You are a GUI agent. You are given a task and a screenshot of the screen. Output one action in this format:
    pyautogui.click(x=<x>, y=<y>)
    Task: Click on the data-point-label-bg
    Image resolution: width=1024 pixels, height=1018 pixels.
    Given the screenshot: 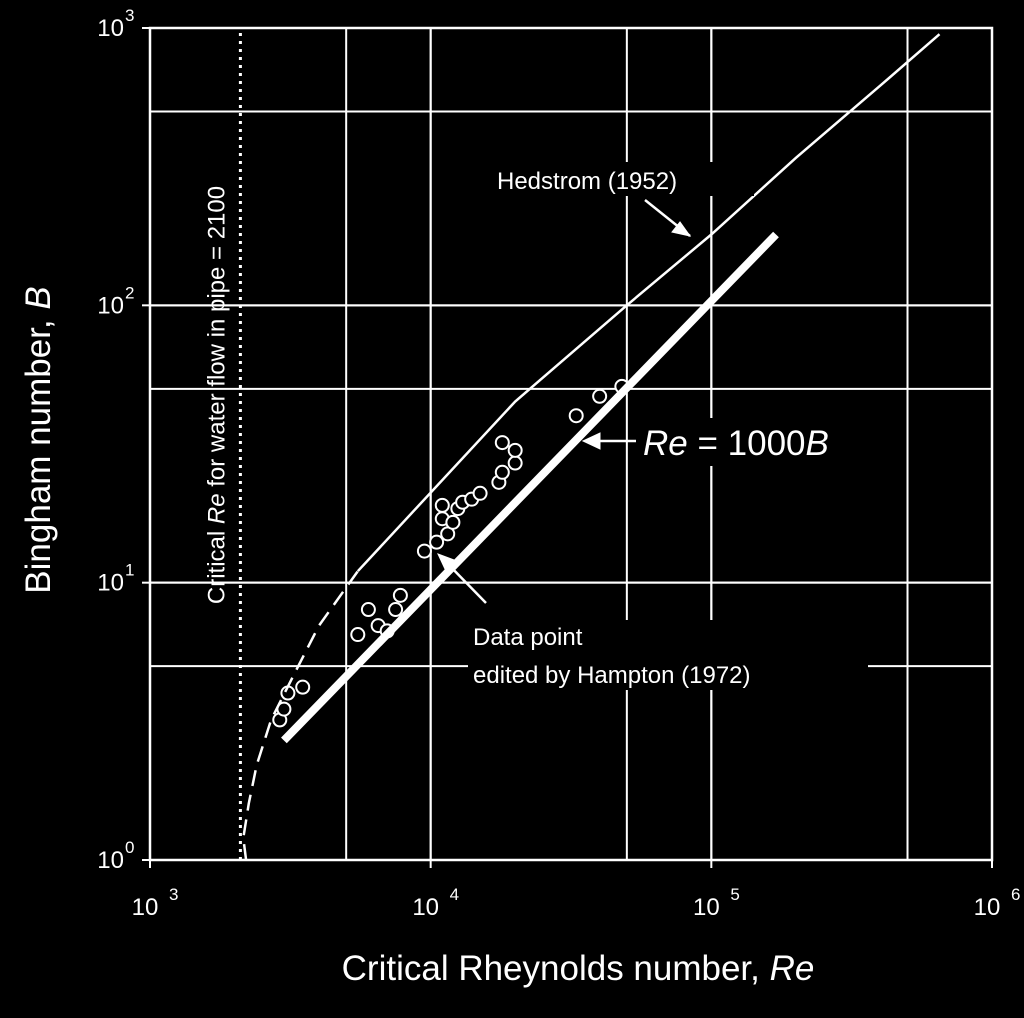 What is the action you would take?
    pyautogui.click(x=668, y=655)
    